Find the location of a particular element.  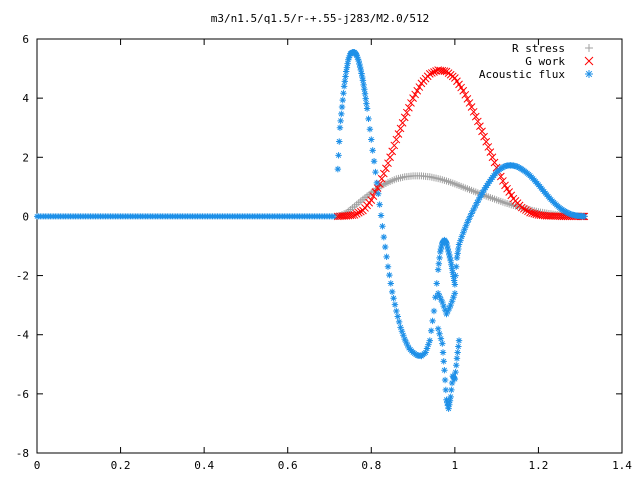

chart-title: m3/n1.5/q1.5/r-+.55-j283/M2.0/512 is located at coordinates (320, 18).